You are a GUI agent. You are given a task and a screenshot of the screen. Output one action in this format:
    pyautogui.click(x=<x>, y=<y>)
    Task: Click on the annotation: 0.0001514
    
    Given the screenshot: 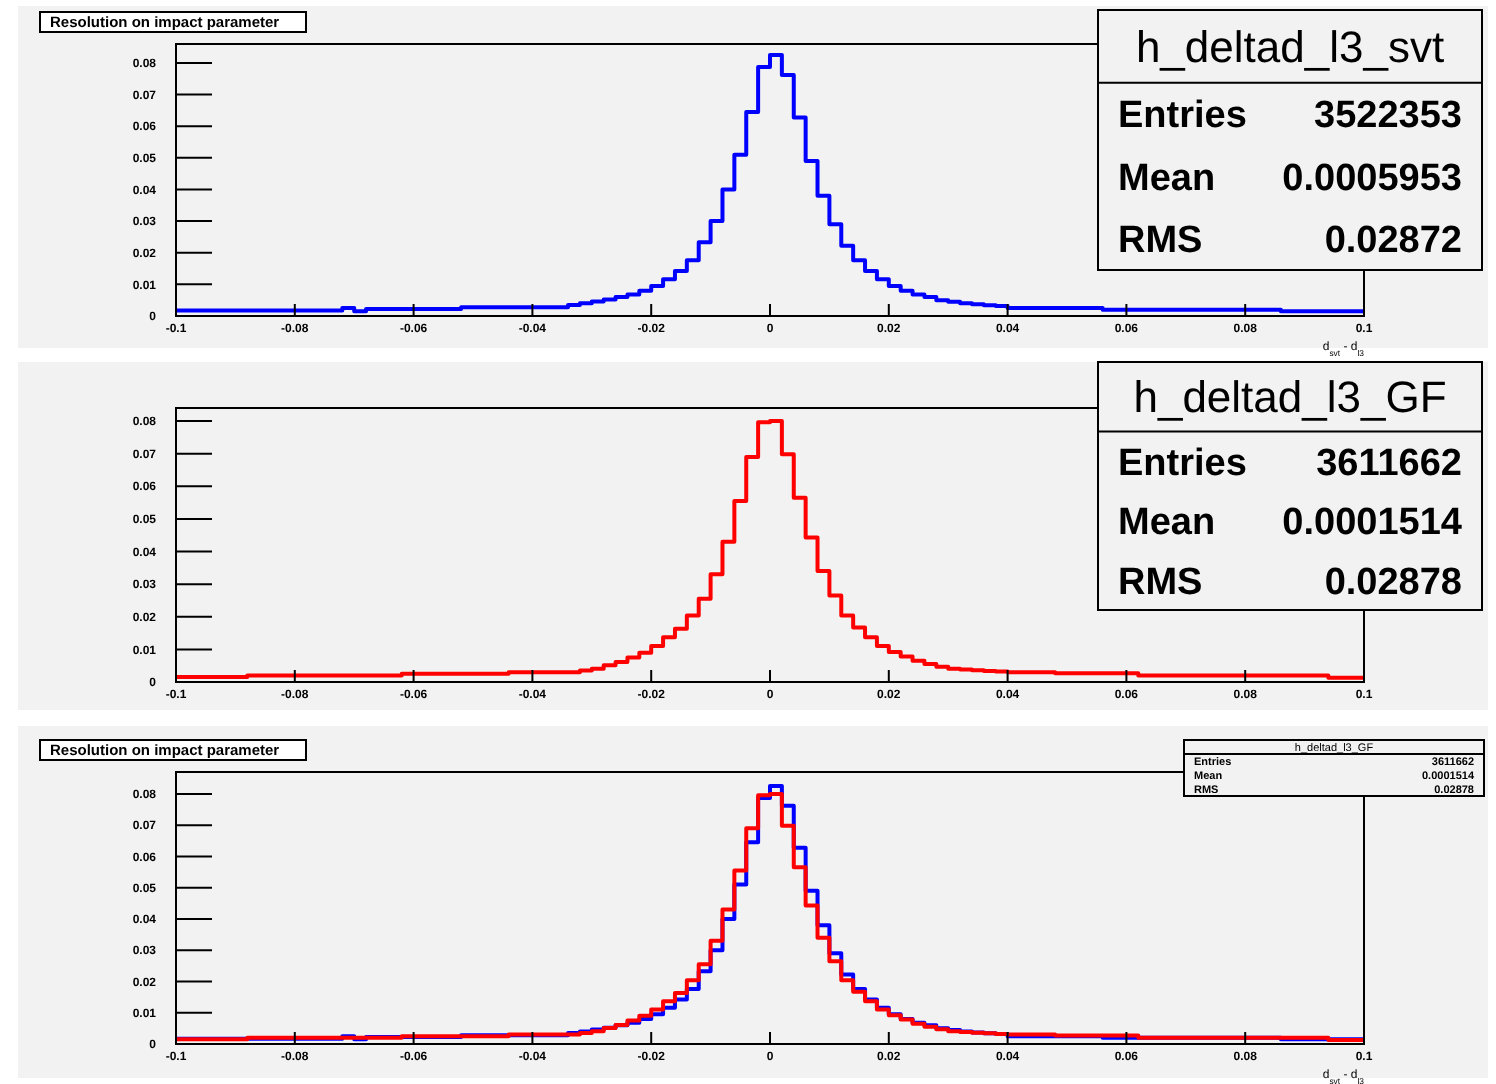 What is the action you would take?
    pyautogui.click(x=1372, y=523)
    